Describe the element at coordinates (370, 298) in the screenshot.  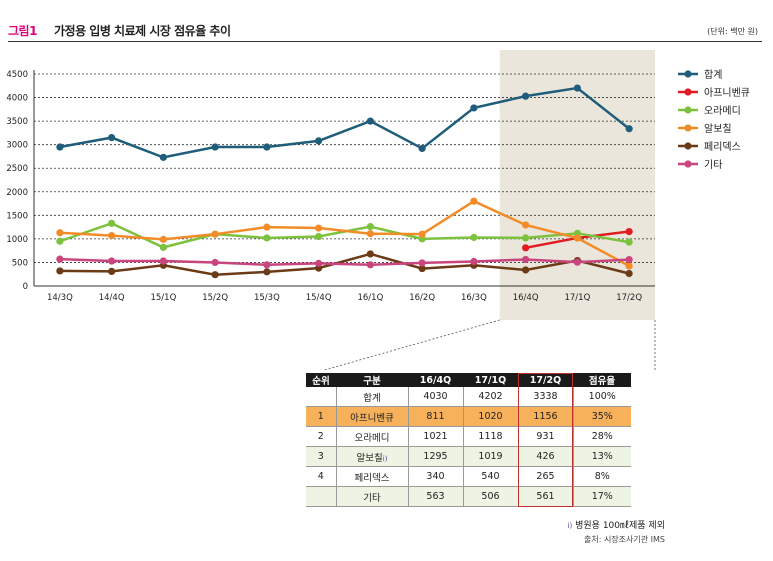
I see `x-tick-label: 16/1Q` at that location.